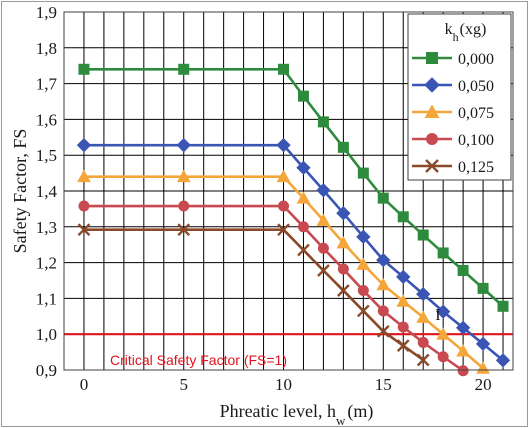 The height and width of the screenshot is (428, 529). I want to click on legend-label: 0,100, so click(476, 140).